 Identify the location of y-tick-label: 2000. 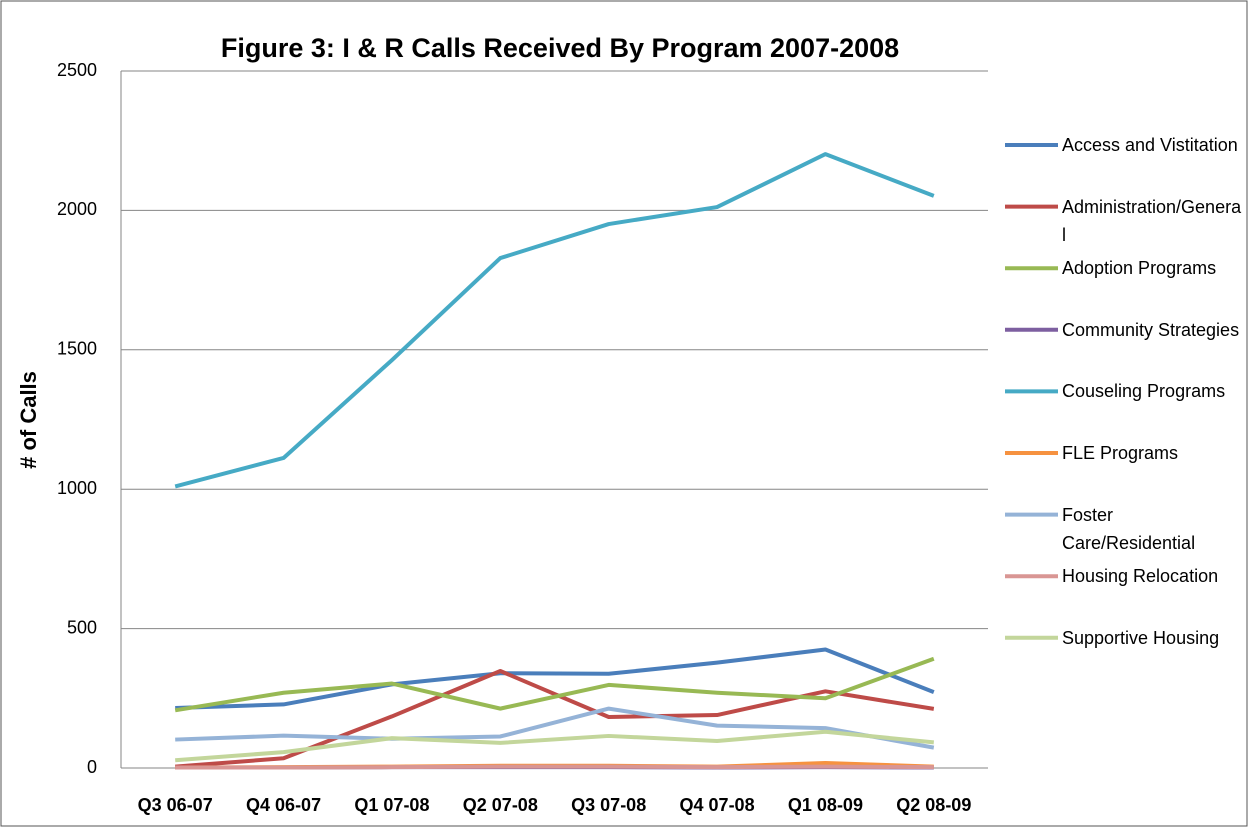
(77, 209).